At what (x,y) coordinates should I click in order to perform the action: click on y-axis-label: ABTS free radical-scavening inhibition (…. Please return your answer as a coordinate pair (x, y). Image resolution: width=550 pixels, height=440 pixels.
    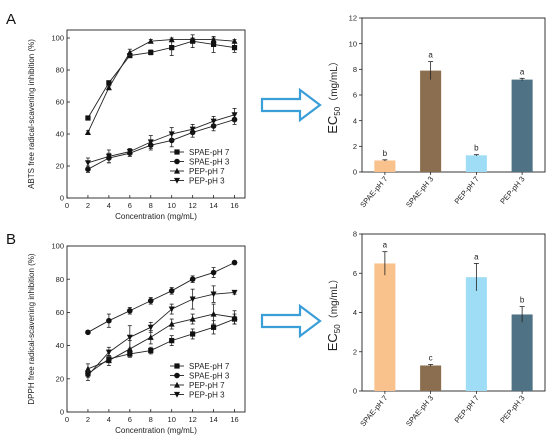
    Looking at the image, I should click on (31, 114).